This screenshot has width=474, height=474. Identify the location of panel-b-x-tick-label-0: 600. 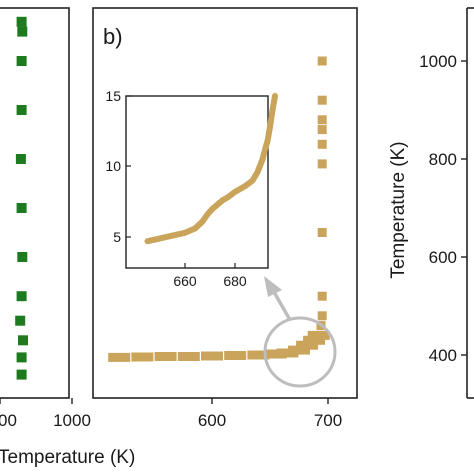
(212, 420).